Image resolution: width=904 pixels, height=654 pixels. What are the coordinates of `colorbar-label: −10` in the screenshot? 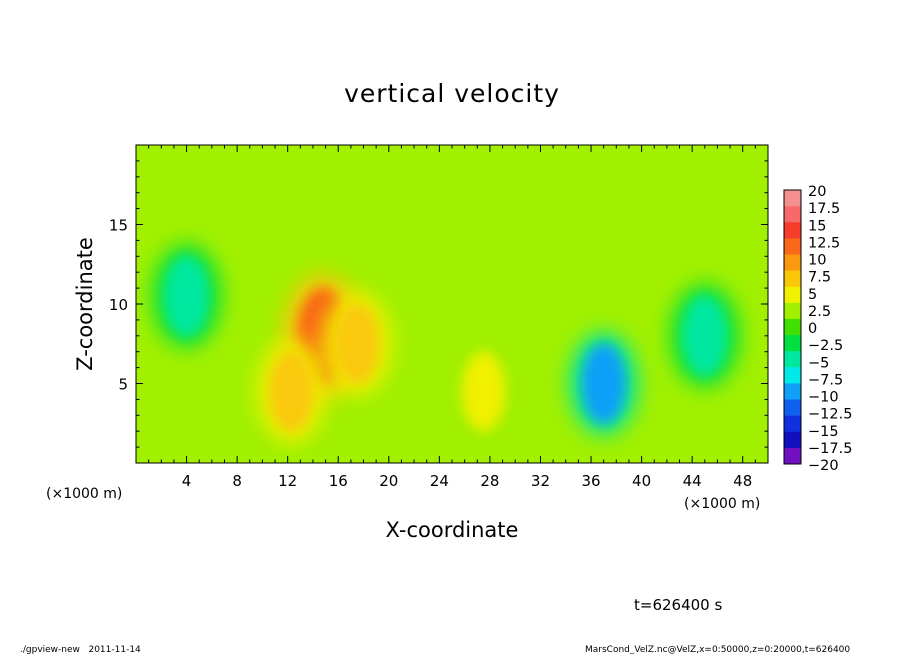 It's located at (823, 398).